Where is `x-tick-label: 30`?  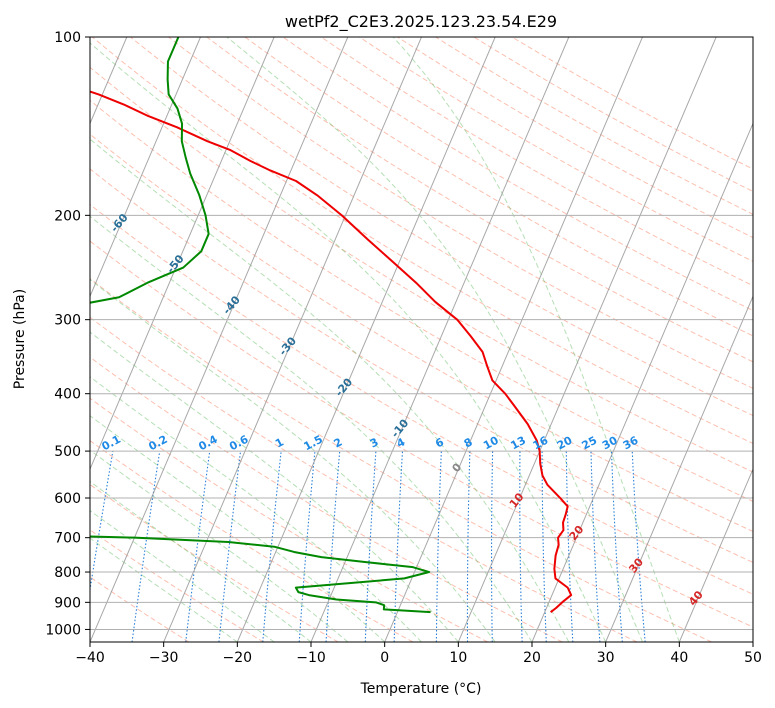 x-tick-label: 30 is located at coordinates (606, 658).